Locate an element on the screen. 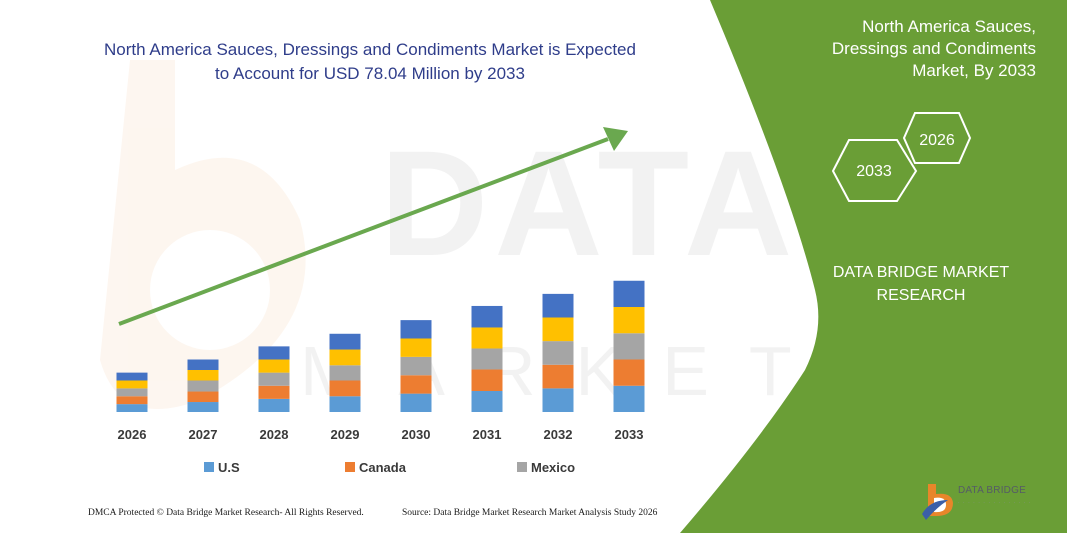 The width and height of the screenshot is (1067, 533). logo-name: DATA BRIDGE is located at coordinates (992, 490).